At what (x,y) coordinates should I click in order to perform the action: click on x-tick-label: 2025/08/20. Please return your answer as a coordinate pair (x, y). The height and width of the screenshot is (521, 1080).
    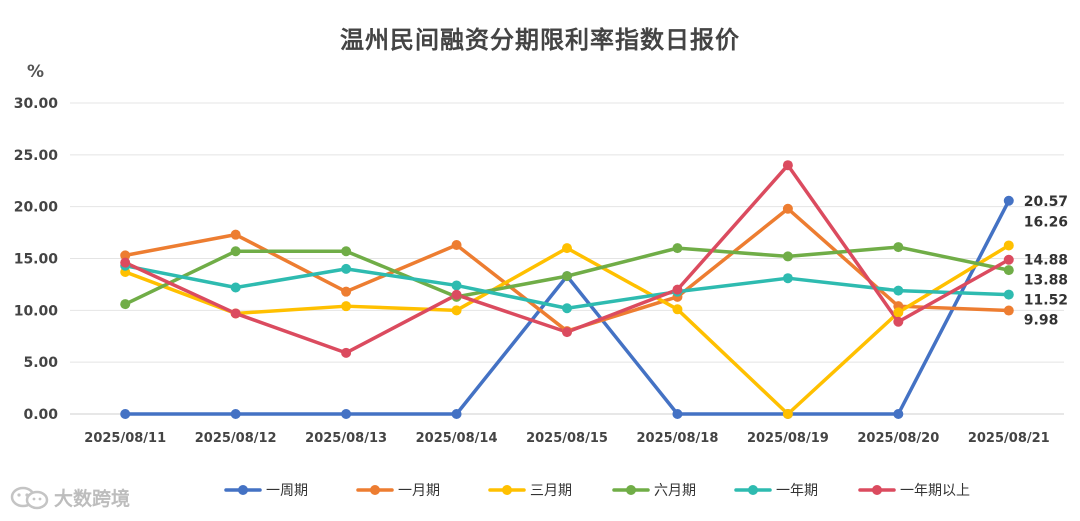
    Looking at the image, I should click on (898, 438).